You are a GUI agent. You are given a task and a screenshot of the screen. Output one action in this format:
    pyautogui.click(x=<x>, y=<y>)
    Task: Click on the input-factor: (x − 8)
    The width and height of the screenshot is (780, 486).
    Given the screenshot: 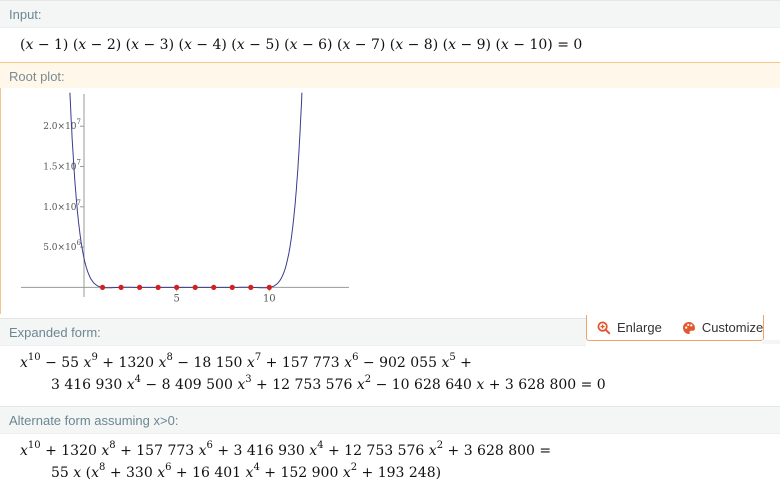 What is the action you would take?
    pyautogui.click(x=412, y=45)
    